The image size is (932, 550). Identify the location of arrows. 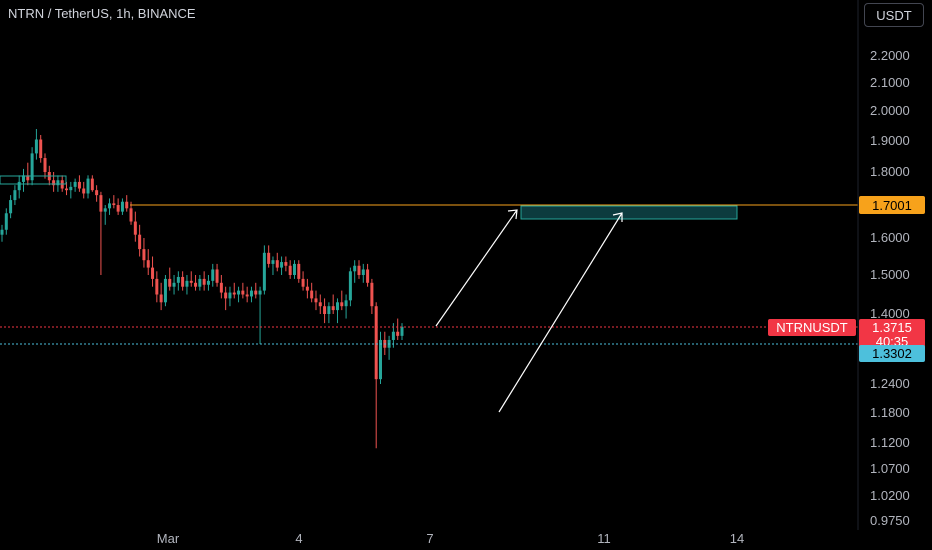
(529, 311).